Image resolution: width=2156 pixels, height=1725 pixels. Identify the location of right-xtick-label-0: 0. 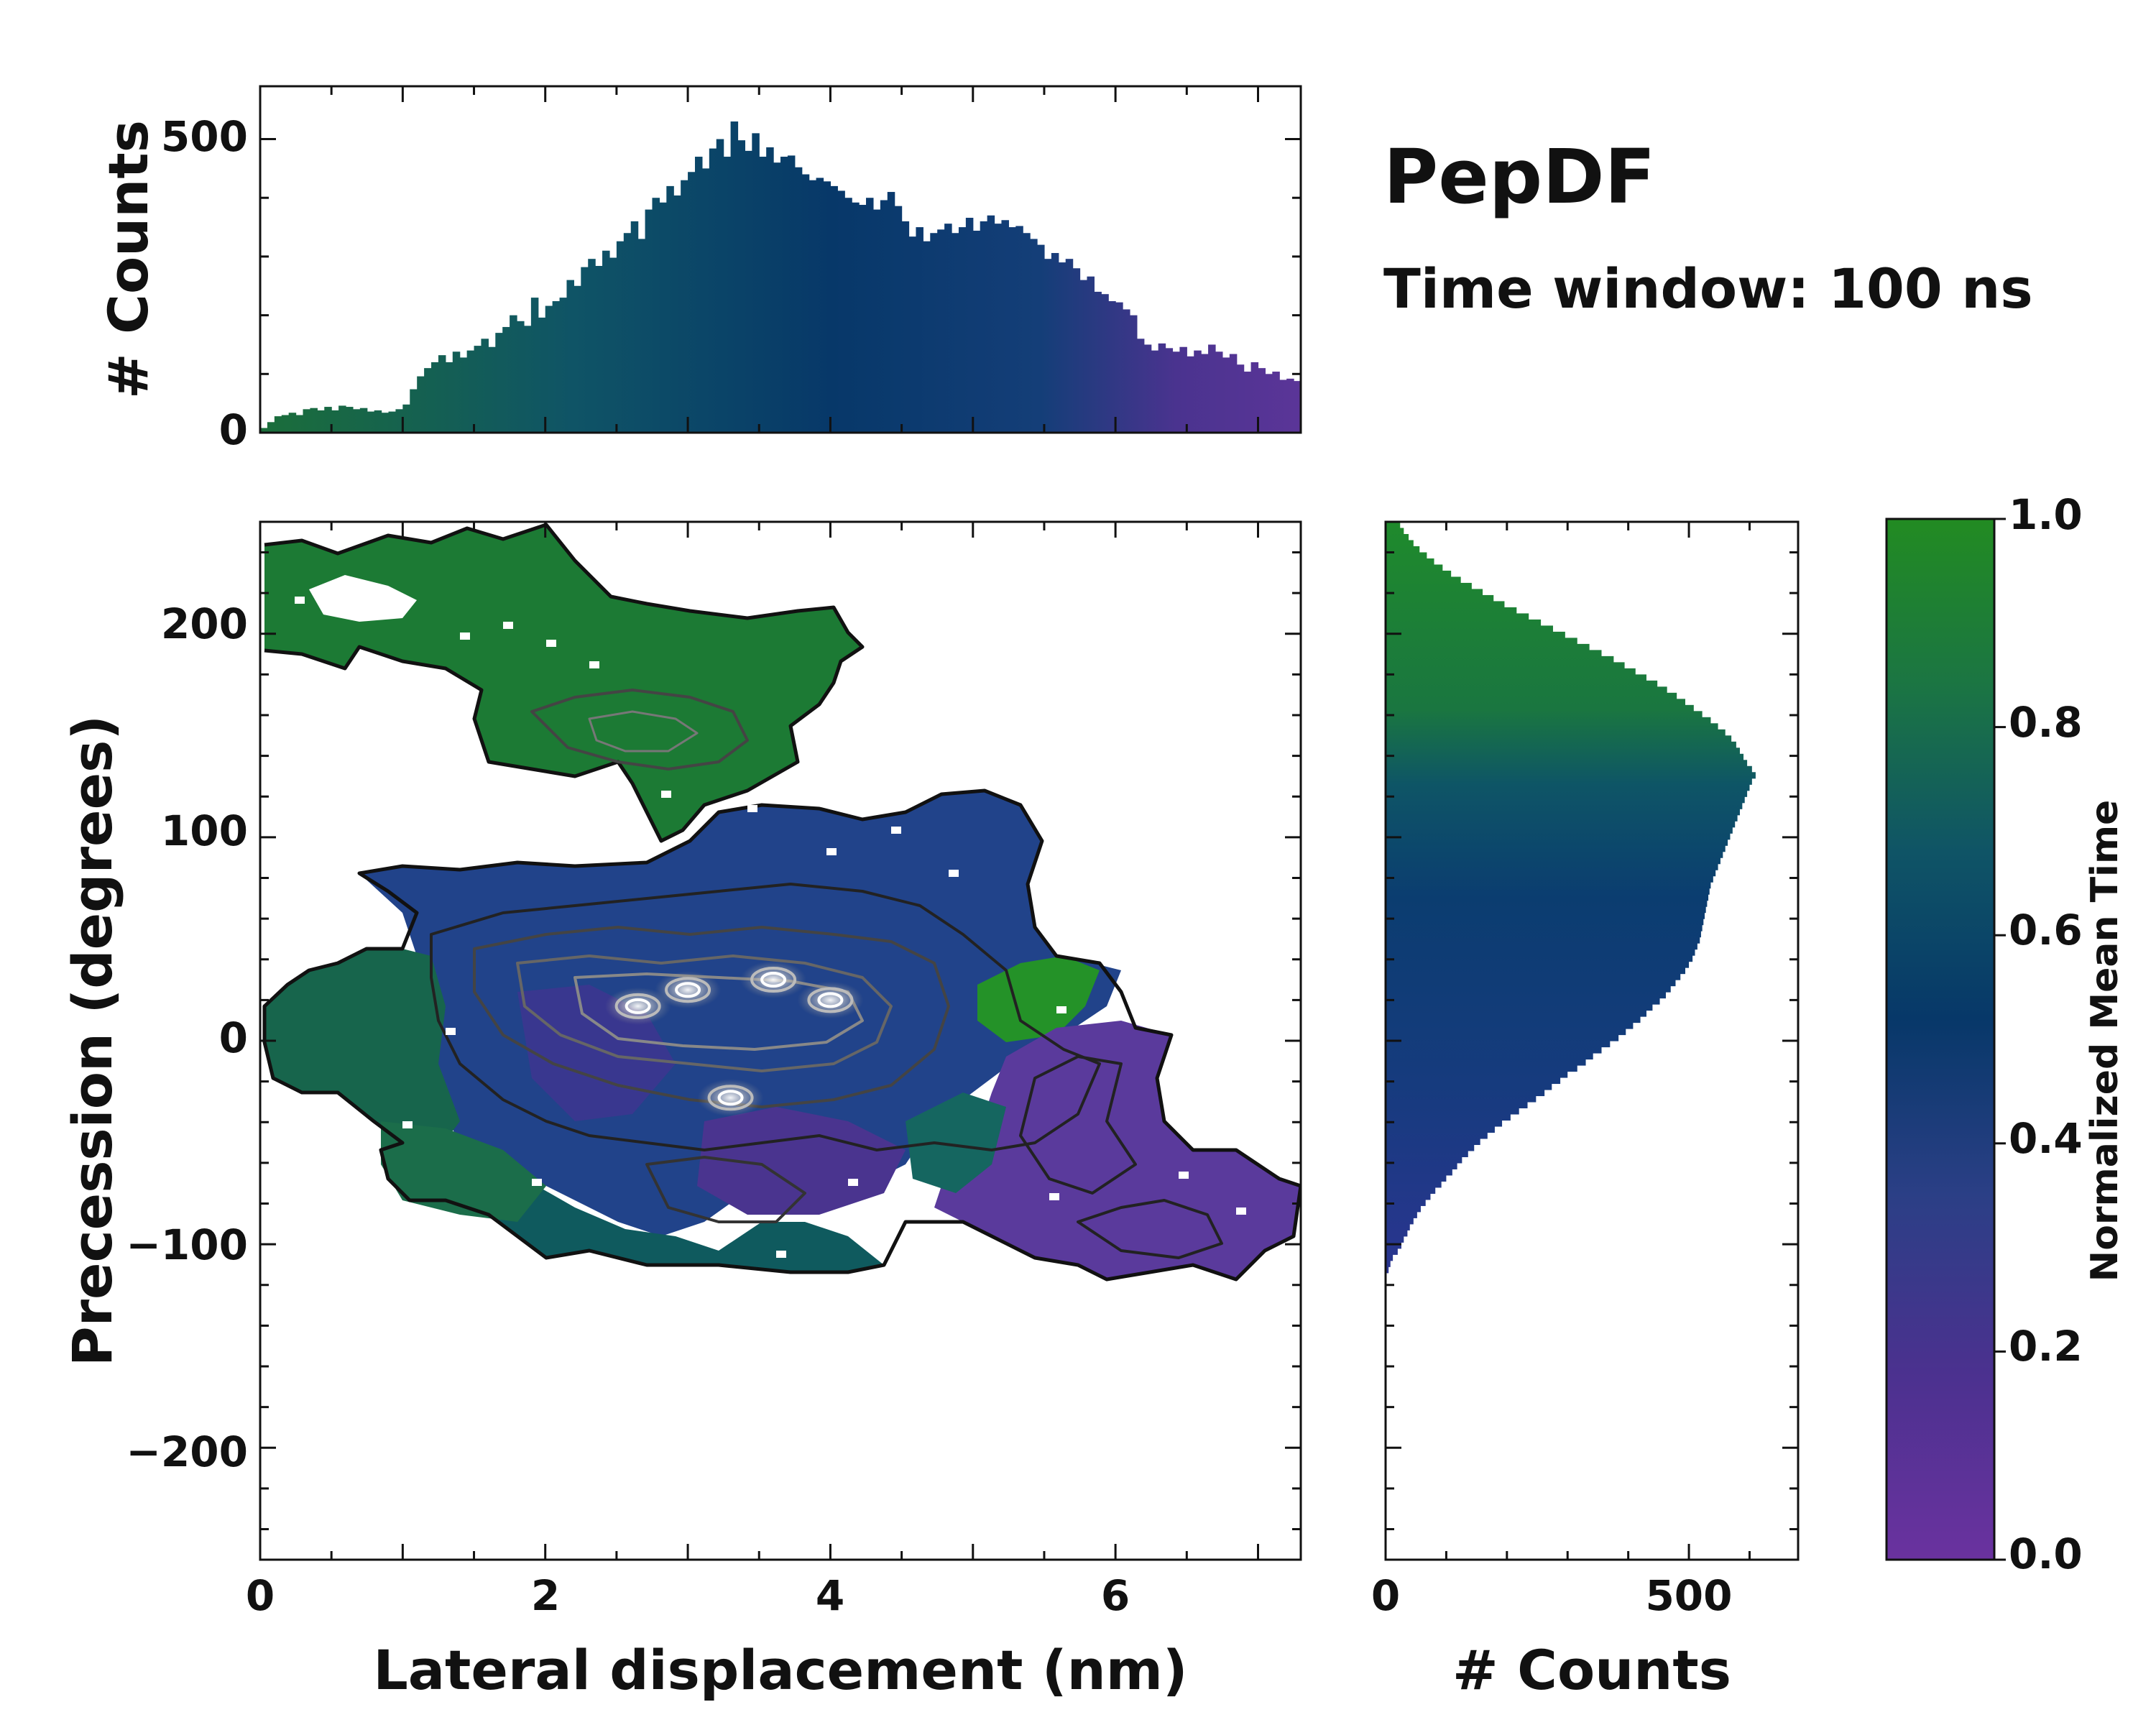
(1385, 1595).